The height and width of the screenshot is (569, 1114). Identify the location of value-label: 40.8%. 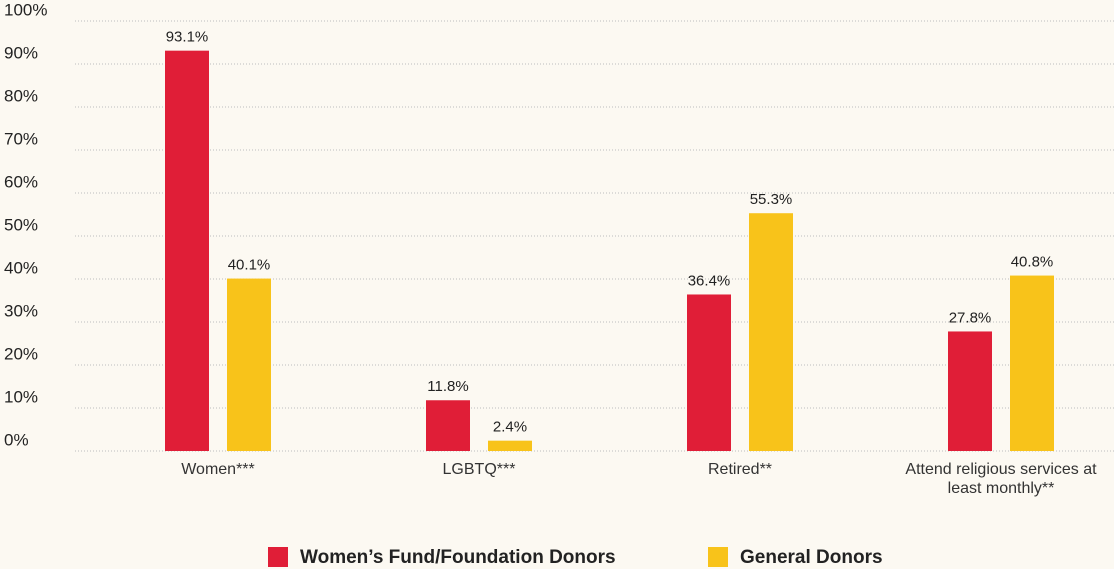
(1032, 262).